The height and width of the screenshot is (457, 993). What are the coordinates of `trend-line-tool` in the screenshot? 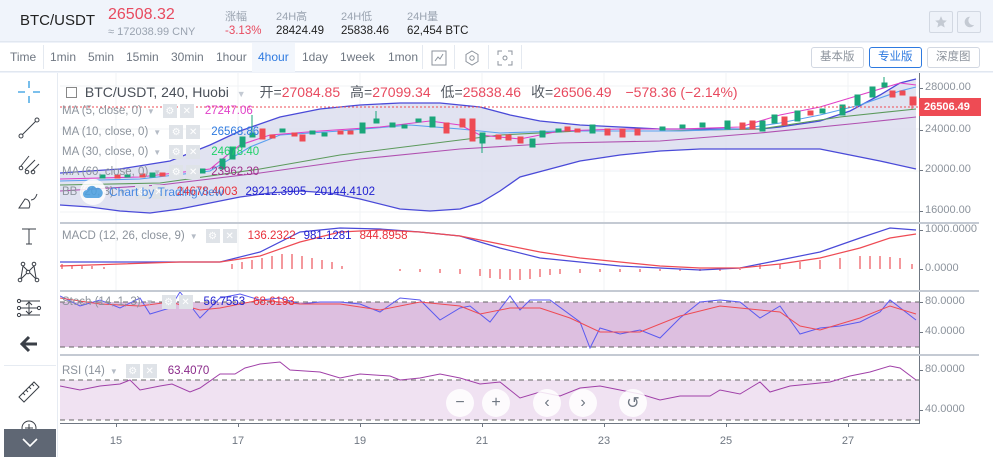 It's located at (29, 128).